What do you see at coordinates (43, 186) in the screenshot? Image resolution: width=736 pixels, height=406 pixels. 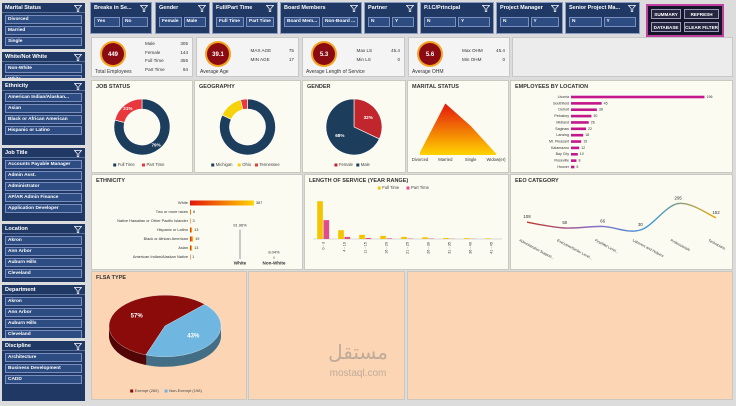 I see `slicer-item: Administrator` at bounding box center [43, 186].